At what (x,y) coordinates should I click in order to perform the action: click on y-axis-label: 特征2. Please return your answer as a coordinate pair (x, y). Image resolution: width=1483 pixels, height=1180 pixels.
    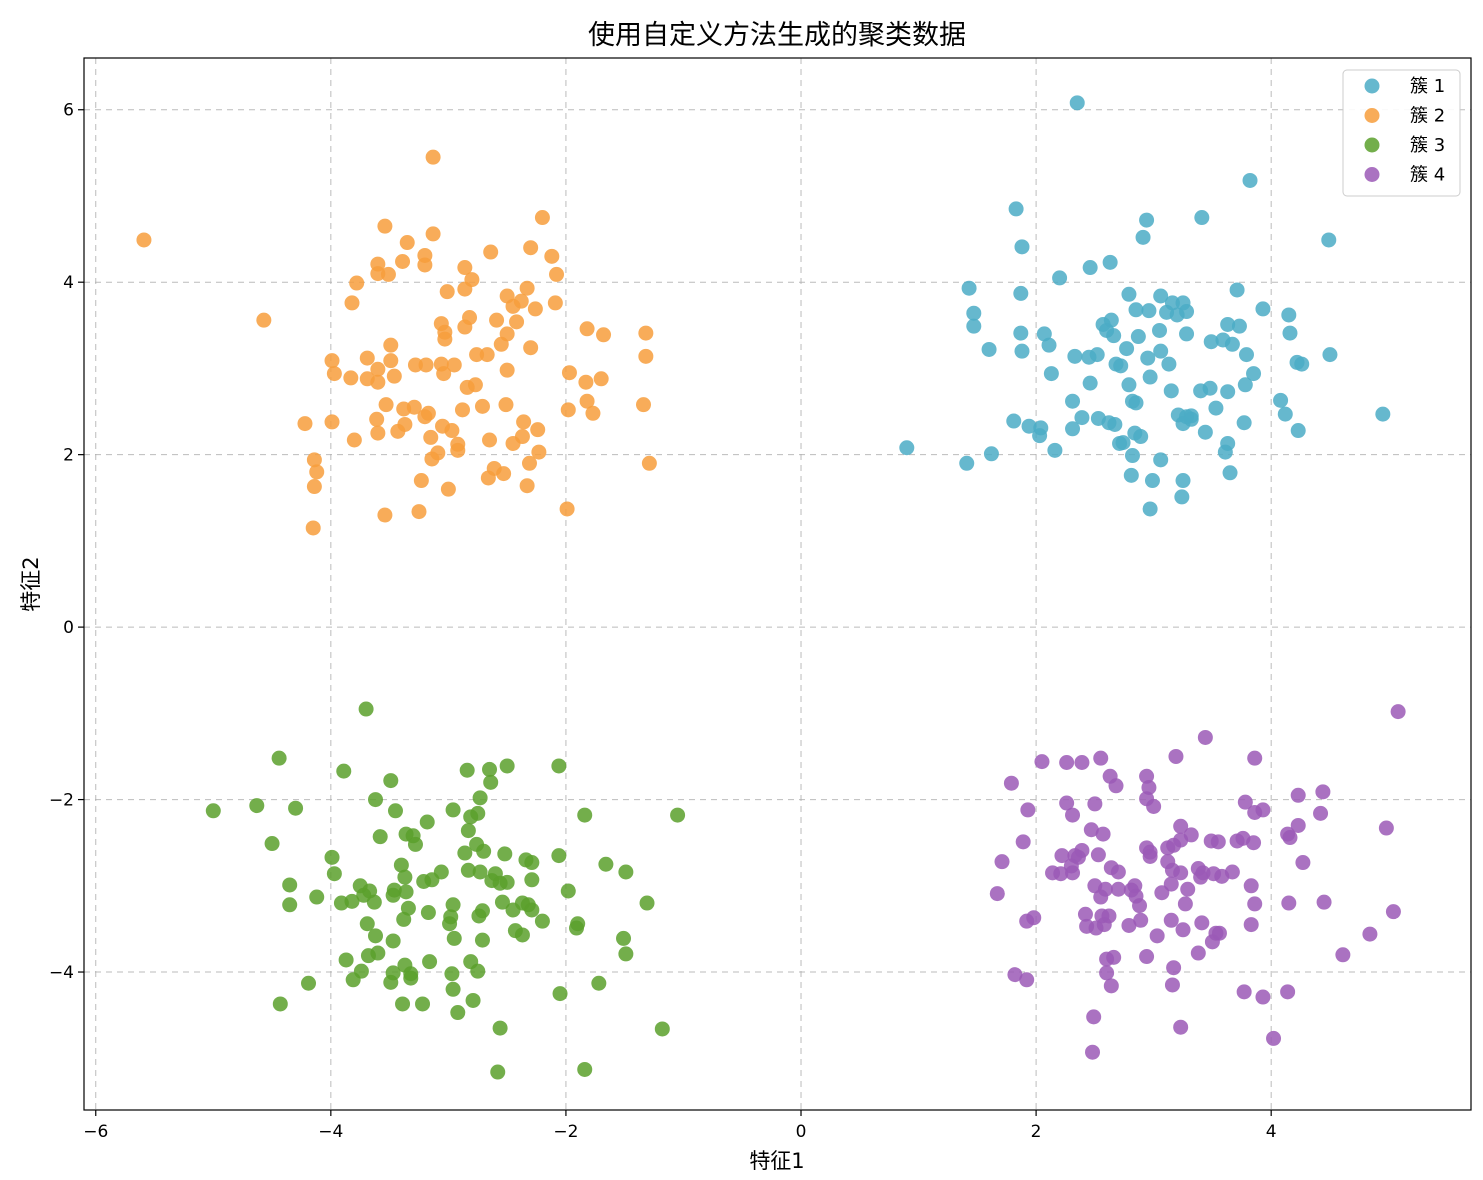
    Looking at the image, I should click on (31, 583).